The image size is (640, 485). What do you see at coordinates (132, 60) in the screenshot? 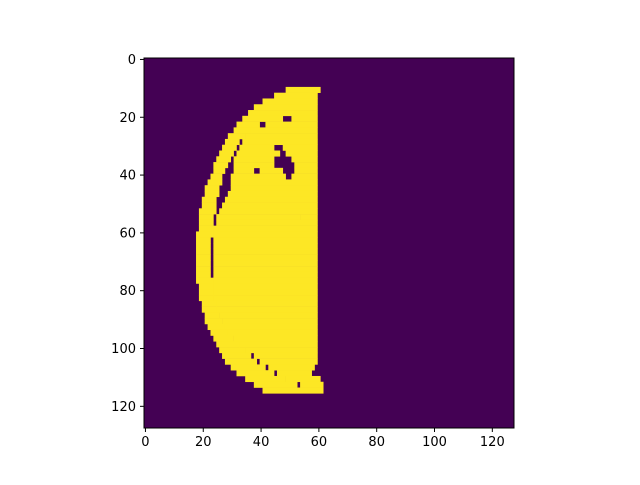
I see `y-tick-label: 0` at bounding box center [132, 60].